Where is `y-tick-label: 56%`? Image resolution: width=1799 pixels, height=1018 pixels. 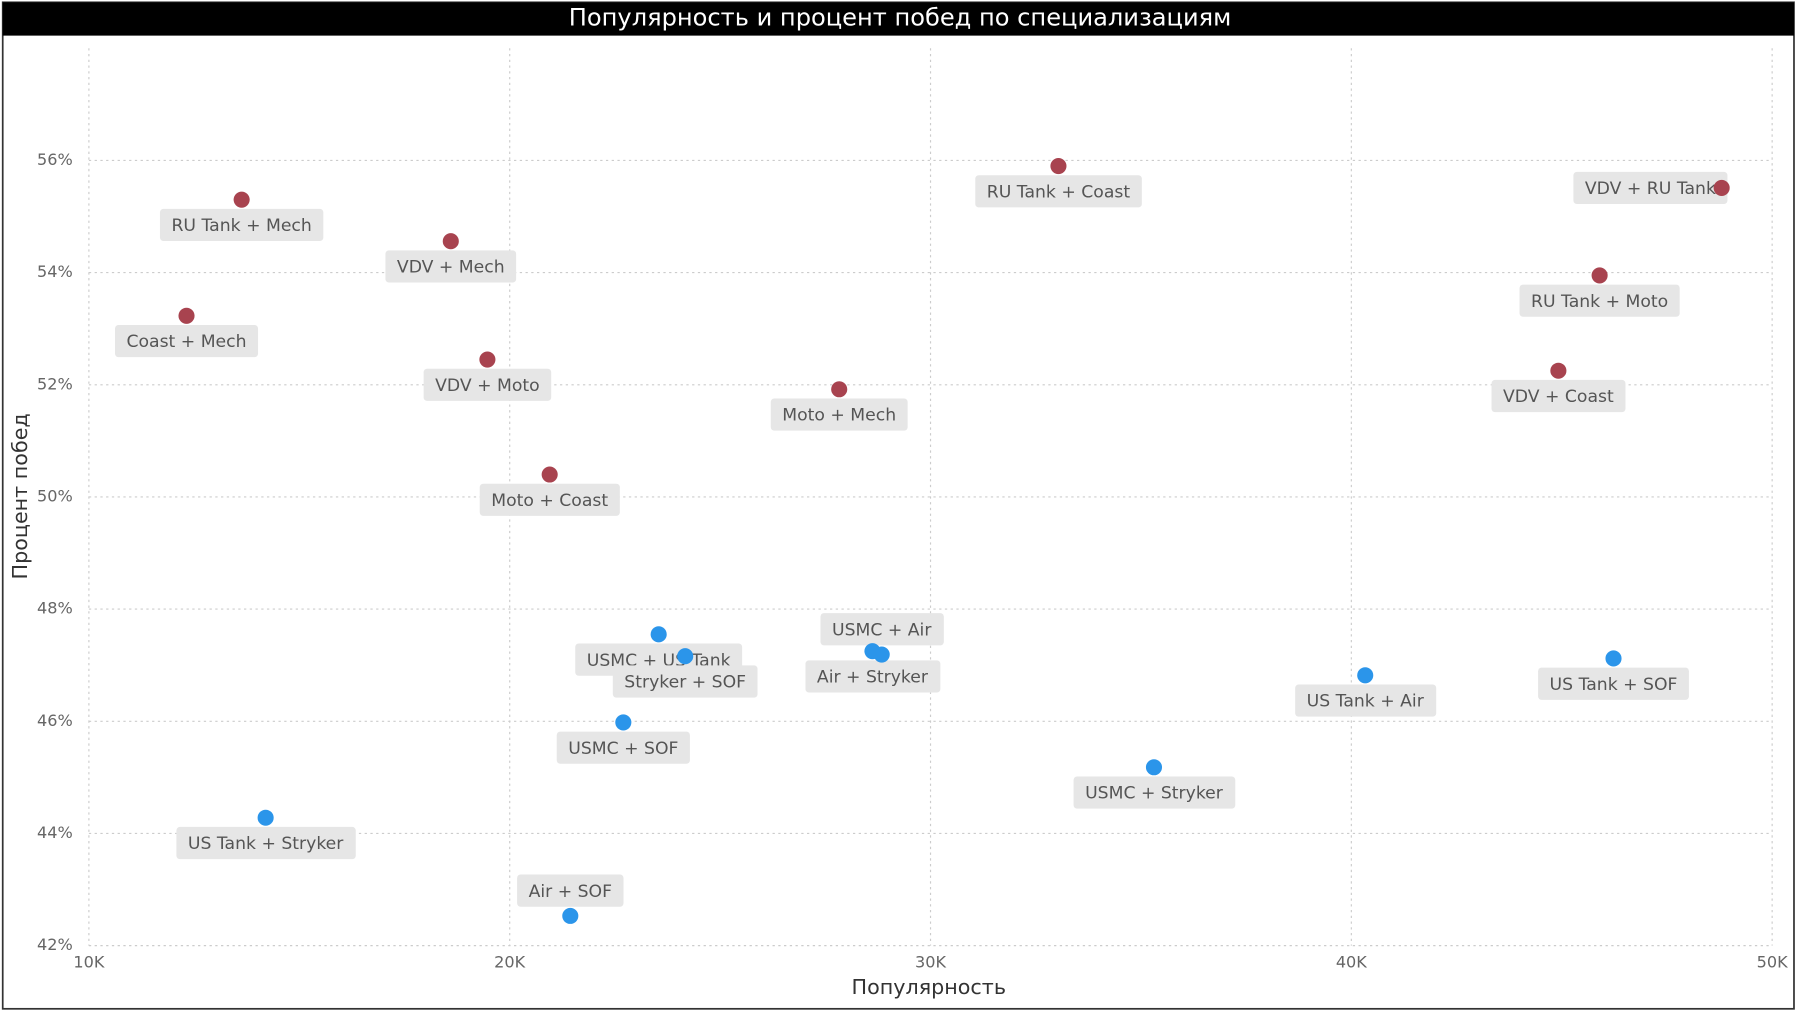 y-tick-label: 56% is located at coordinates (55, 159).